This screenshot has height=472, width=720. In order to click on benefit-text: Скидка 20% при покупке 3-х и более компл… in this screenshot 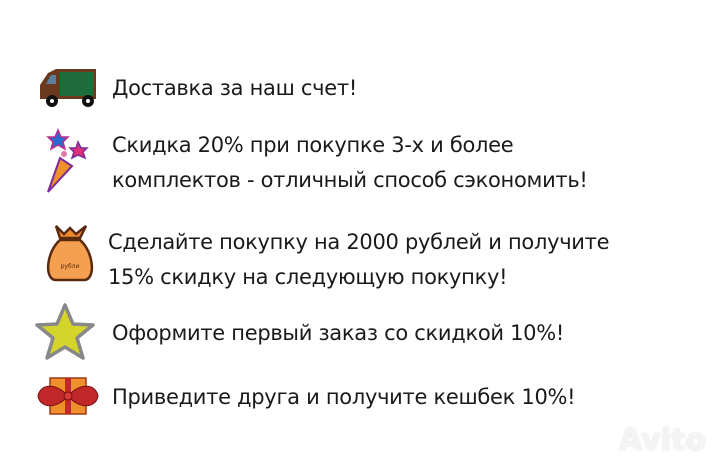, I will do `click(350, 163)`.